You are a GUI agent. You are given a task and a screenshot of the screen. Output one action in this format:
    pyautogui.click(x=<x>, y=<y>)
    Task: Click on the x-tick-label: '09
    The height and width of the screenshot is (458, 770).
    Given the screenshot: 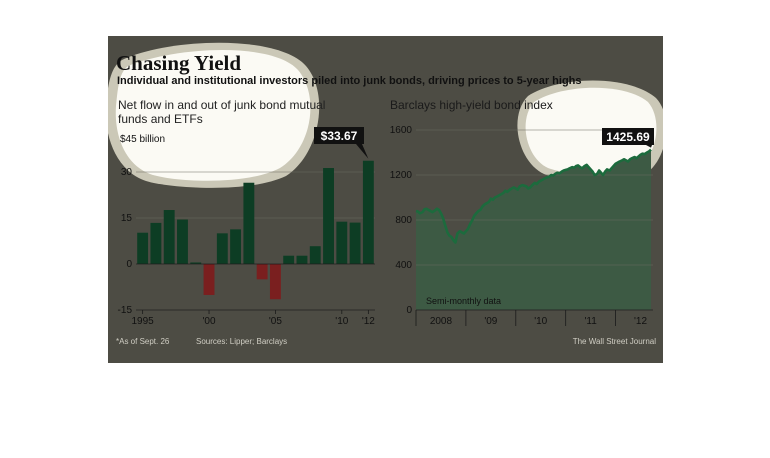 What is the action you would take?
    pyautogui.click(x=490, y=321)
    